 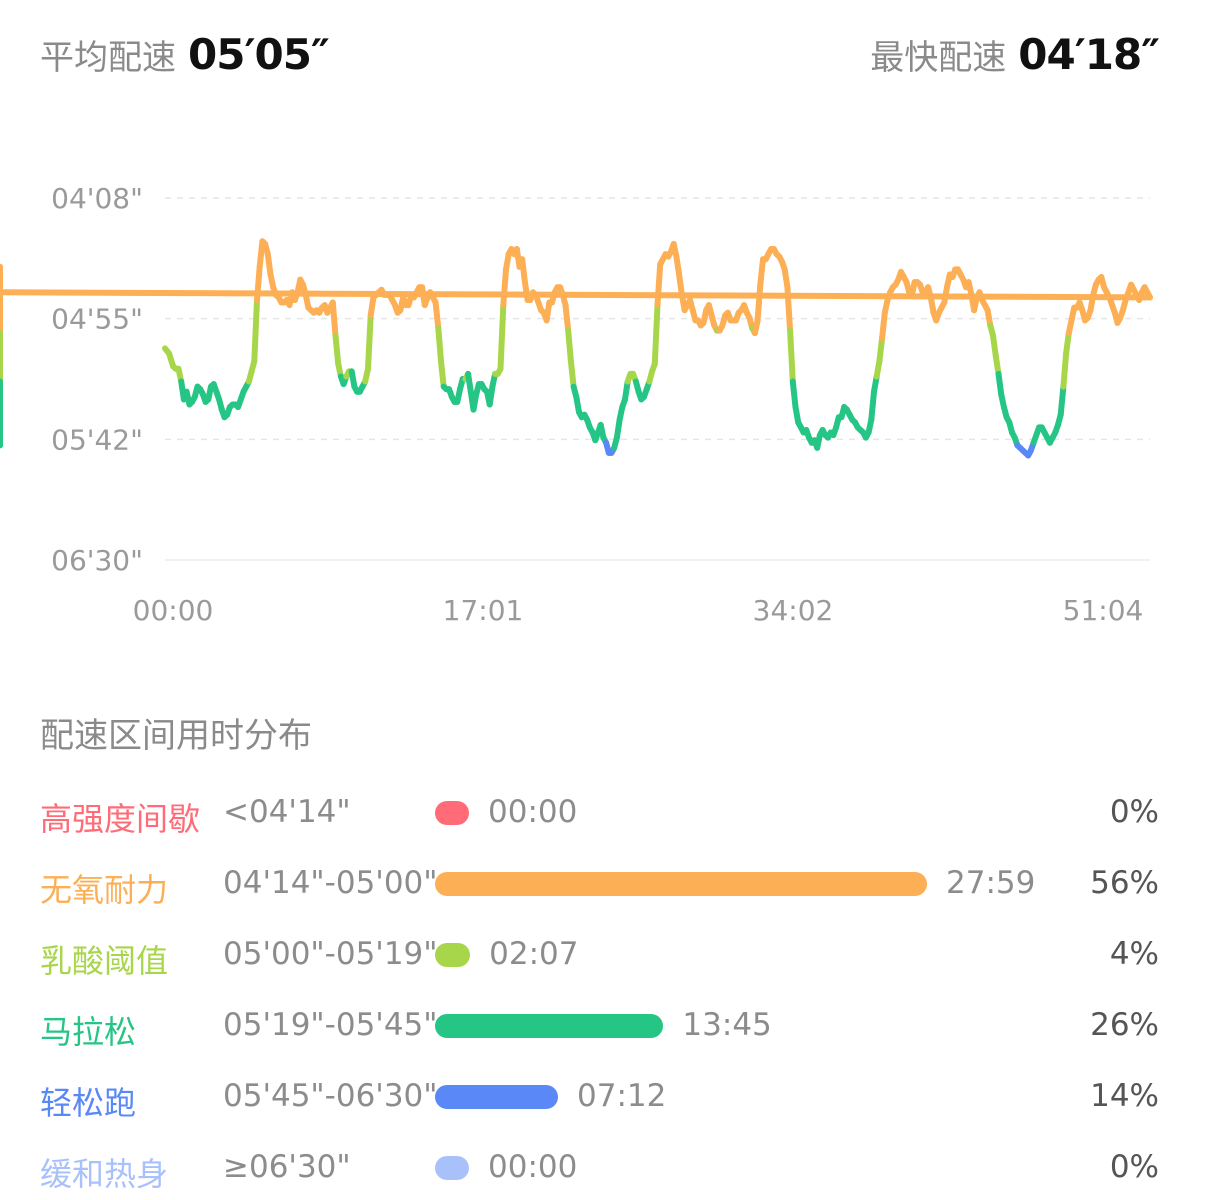 What do you see at coordinates (330, 954) in the screenshot?
I see `zone-range: 05'00"-05'19"` at bounding box center [330, 954].